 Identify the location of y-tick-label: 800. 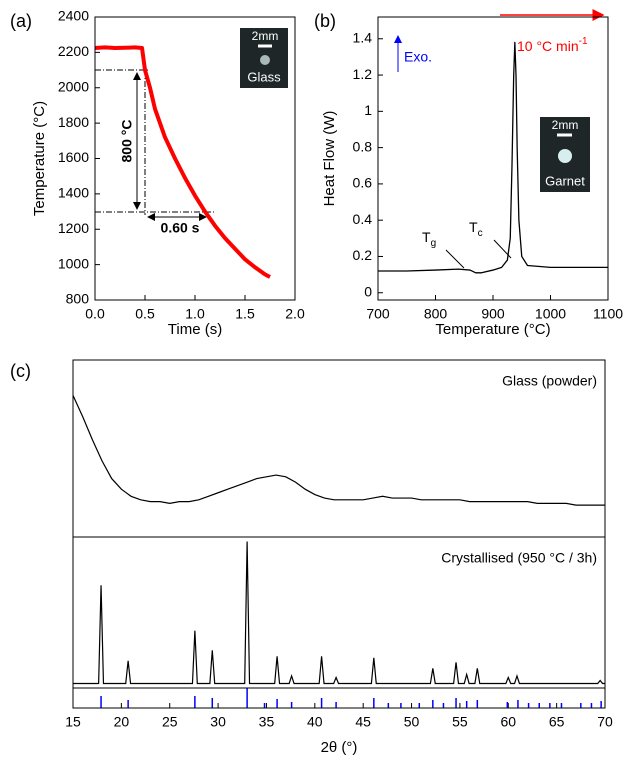
(78, 299).